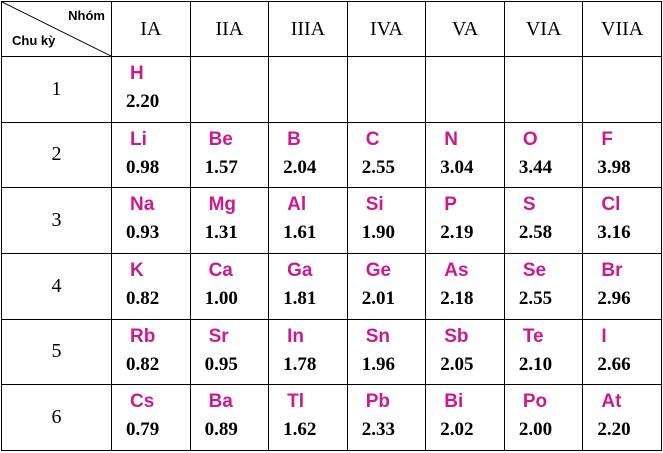 This screenshot has height=453, width=663. I want to click on electronegativity-value: 1.31, so click(221, 233).